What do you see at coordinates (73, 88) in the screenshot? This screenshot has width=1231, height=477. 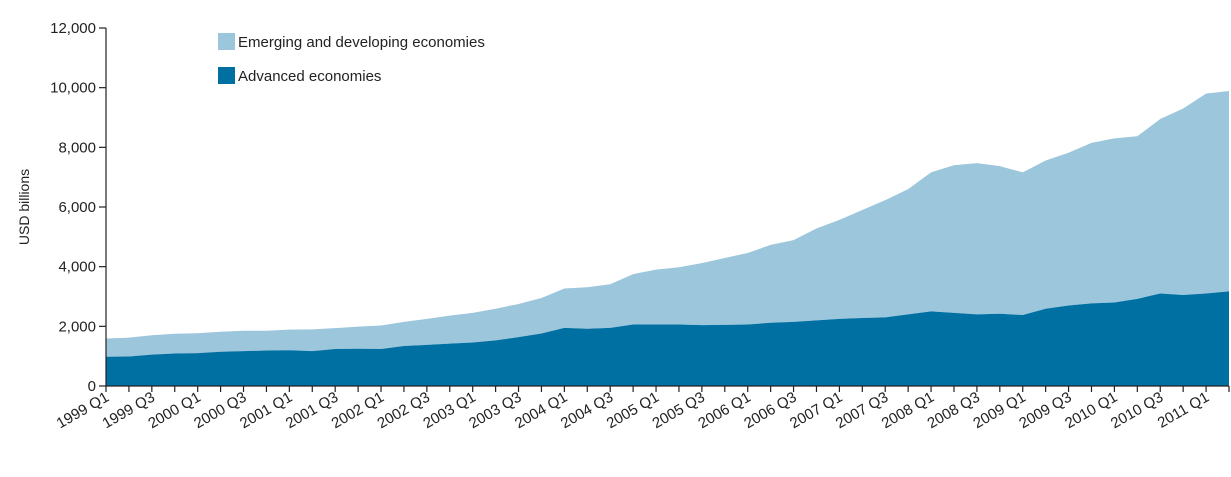 I see `y-tick-label: 10,000` at bounding box center [73, 88].